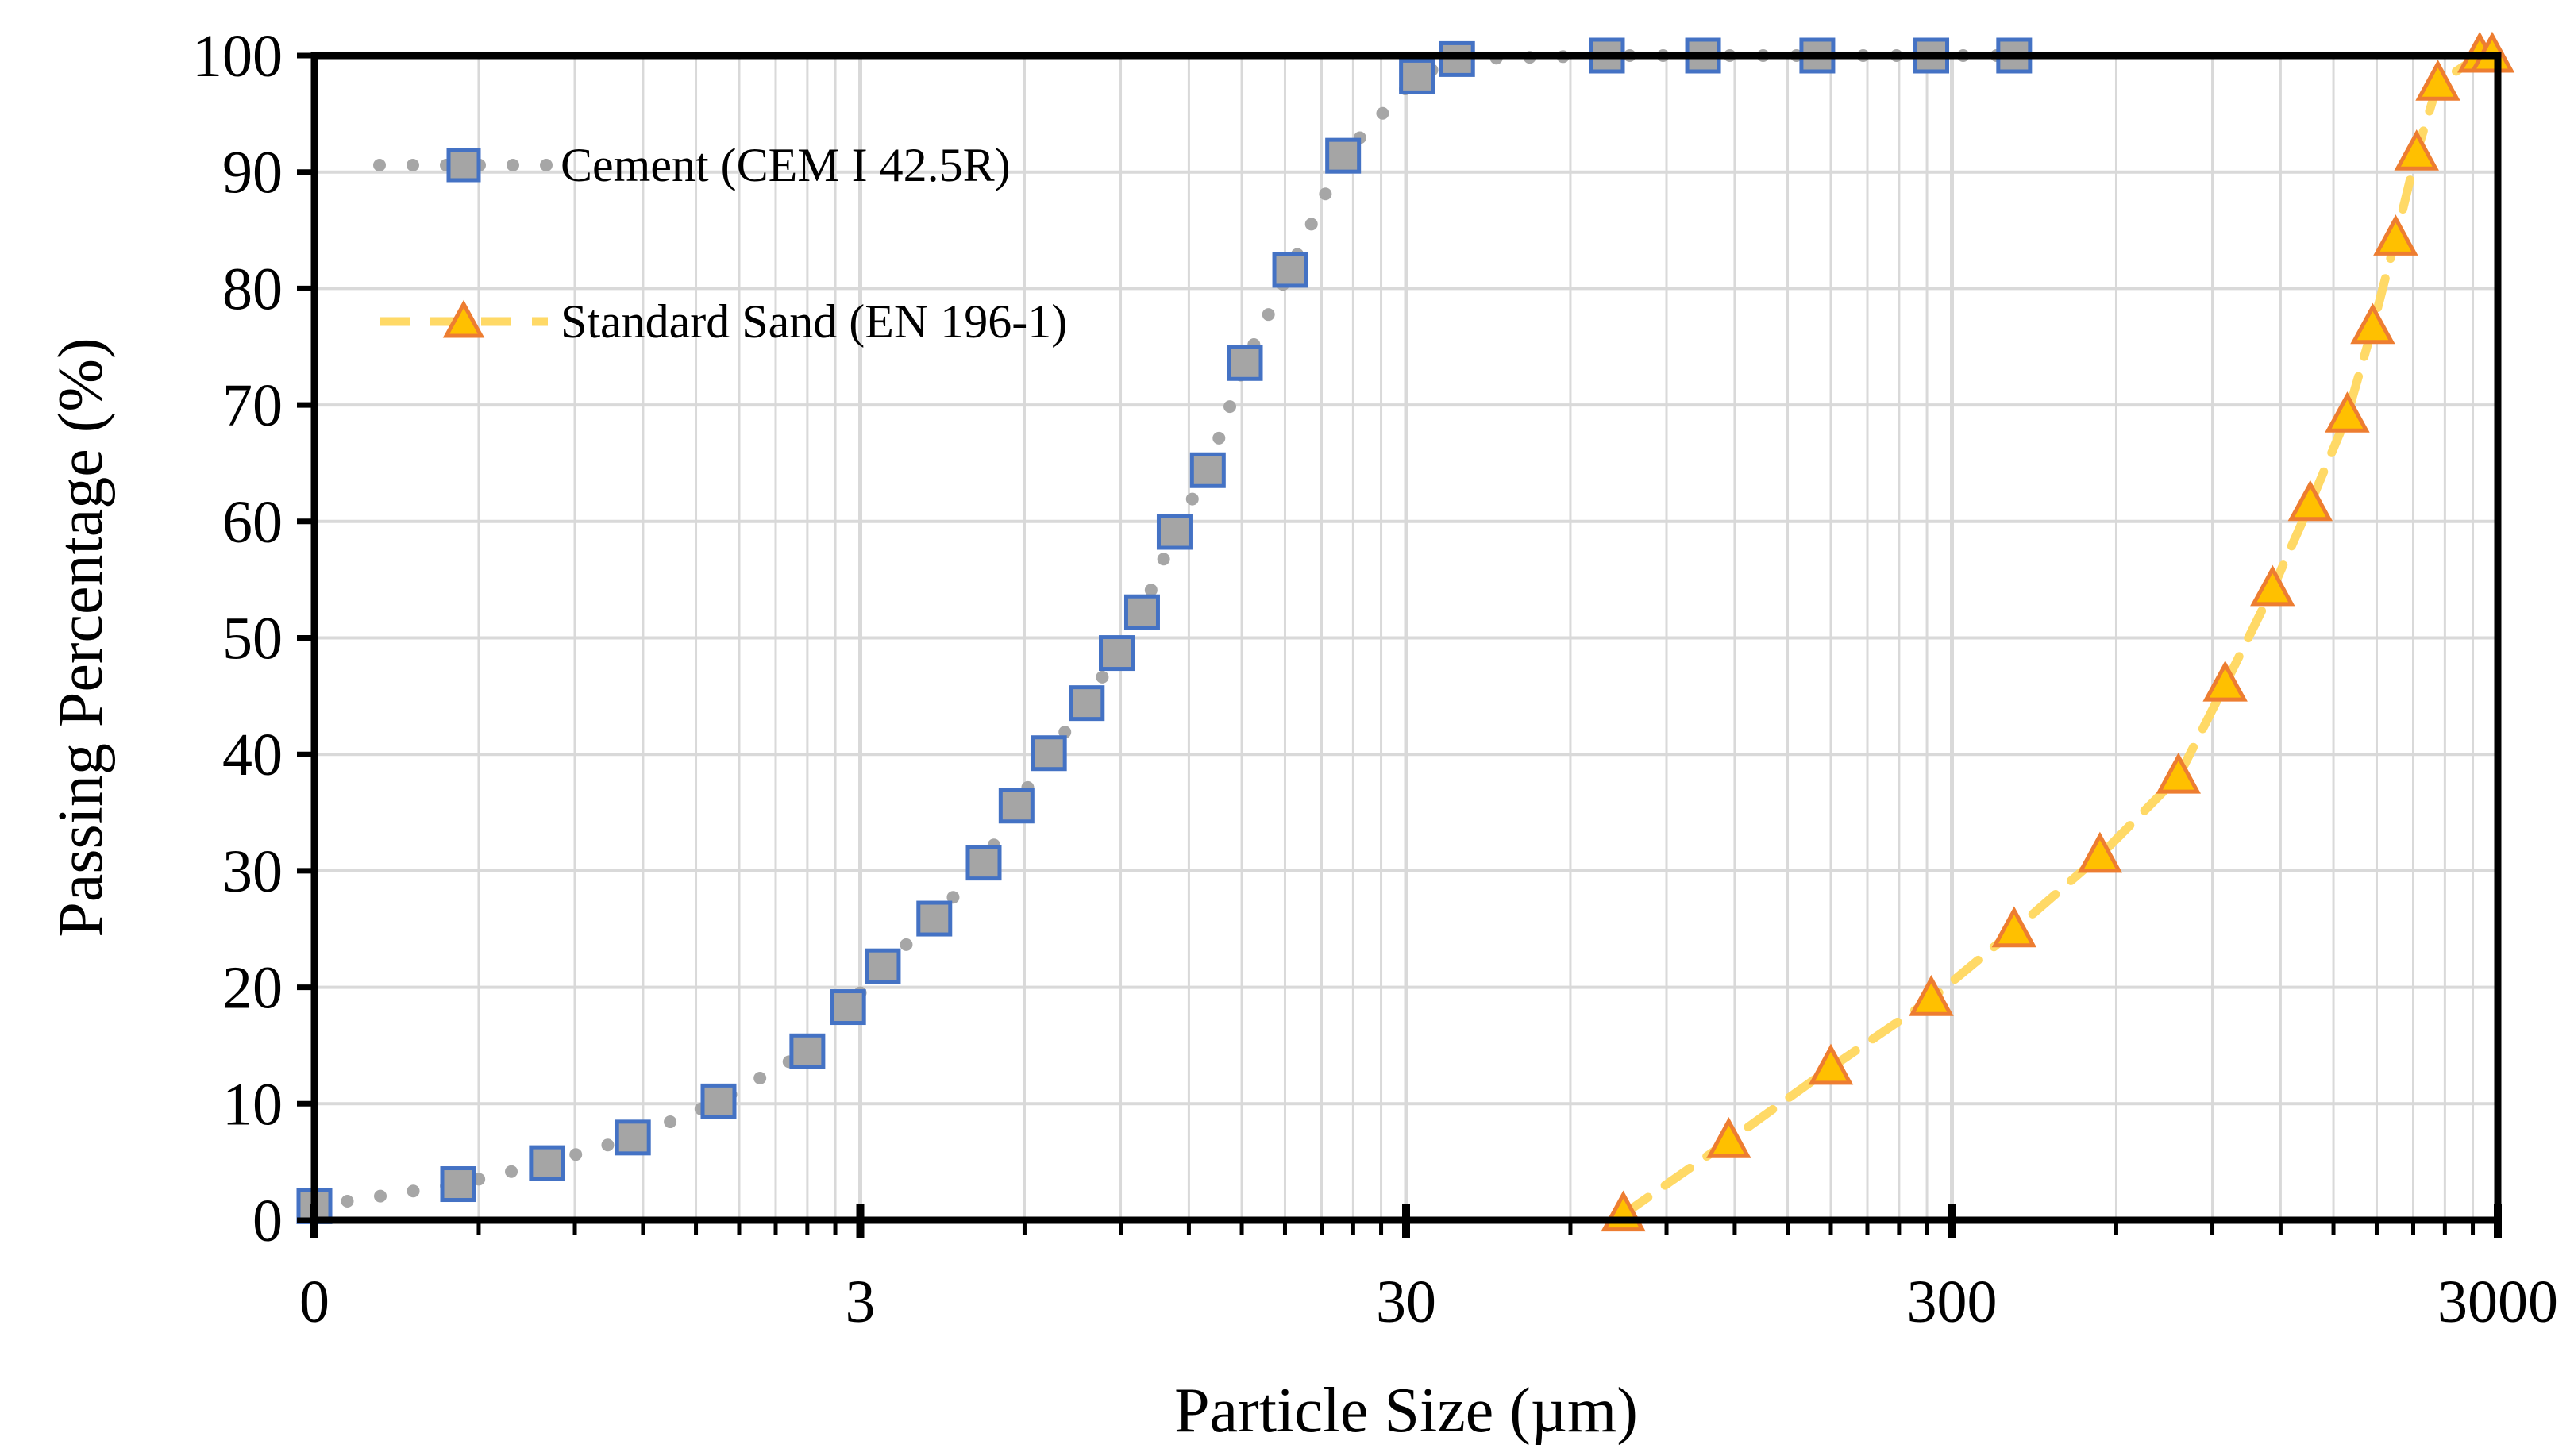  I want to click on y-tick-label: 80, so click(252, 289).